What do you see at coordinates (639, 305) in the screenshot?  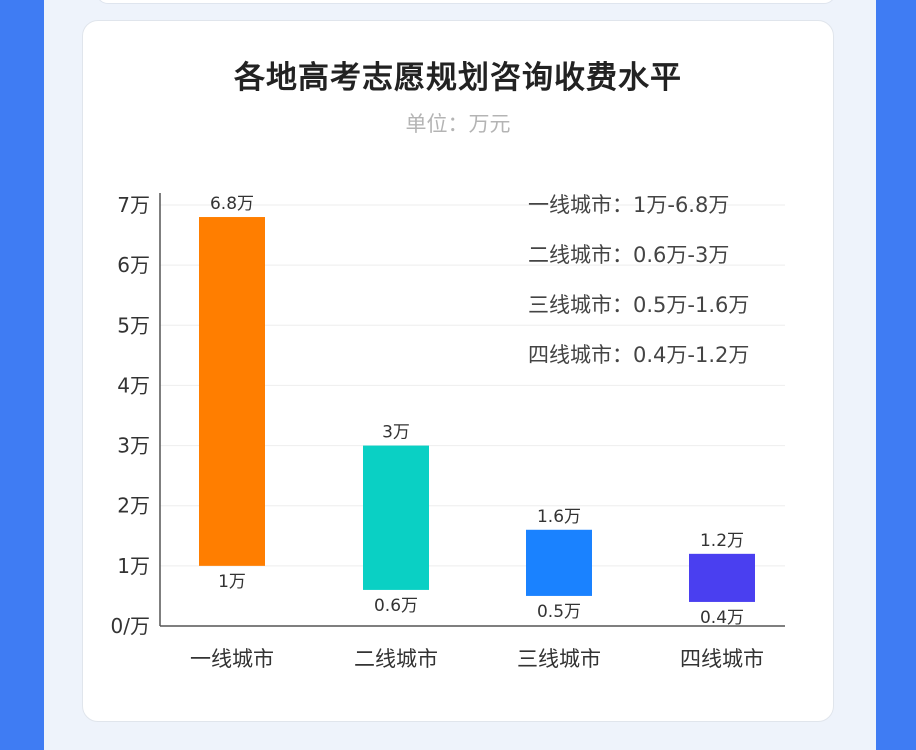 I see `range-item-tier3: 三线城市：0.5万-1.6万` at bounding box center [639, 305].